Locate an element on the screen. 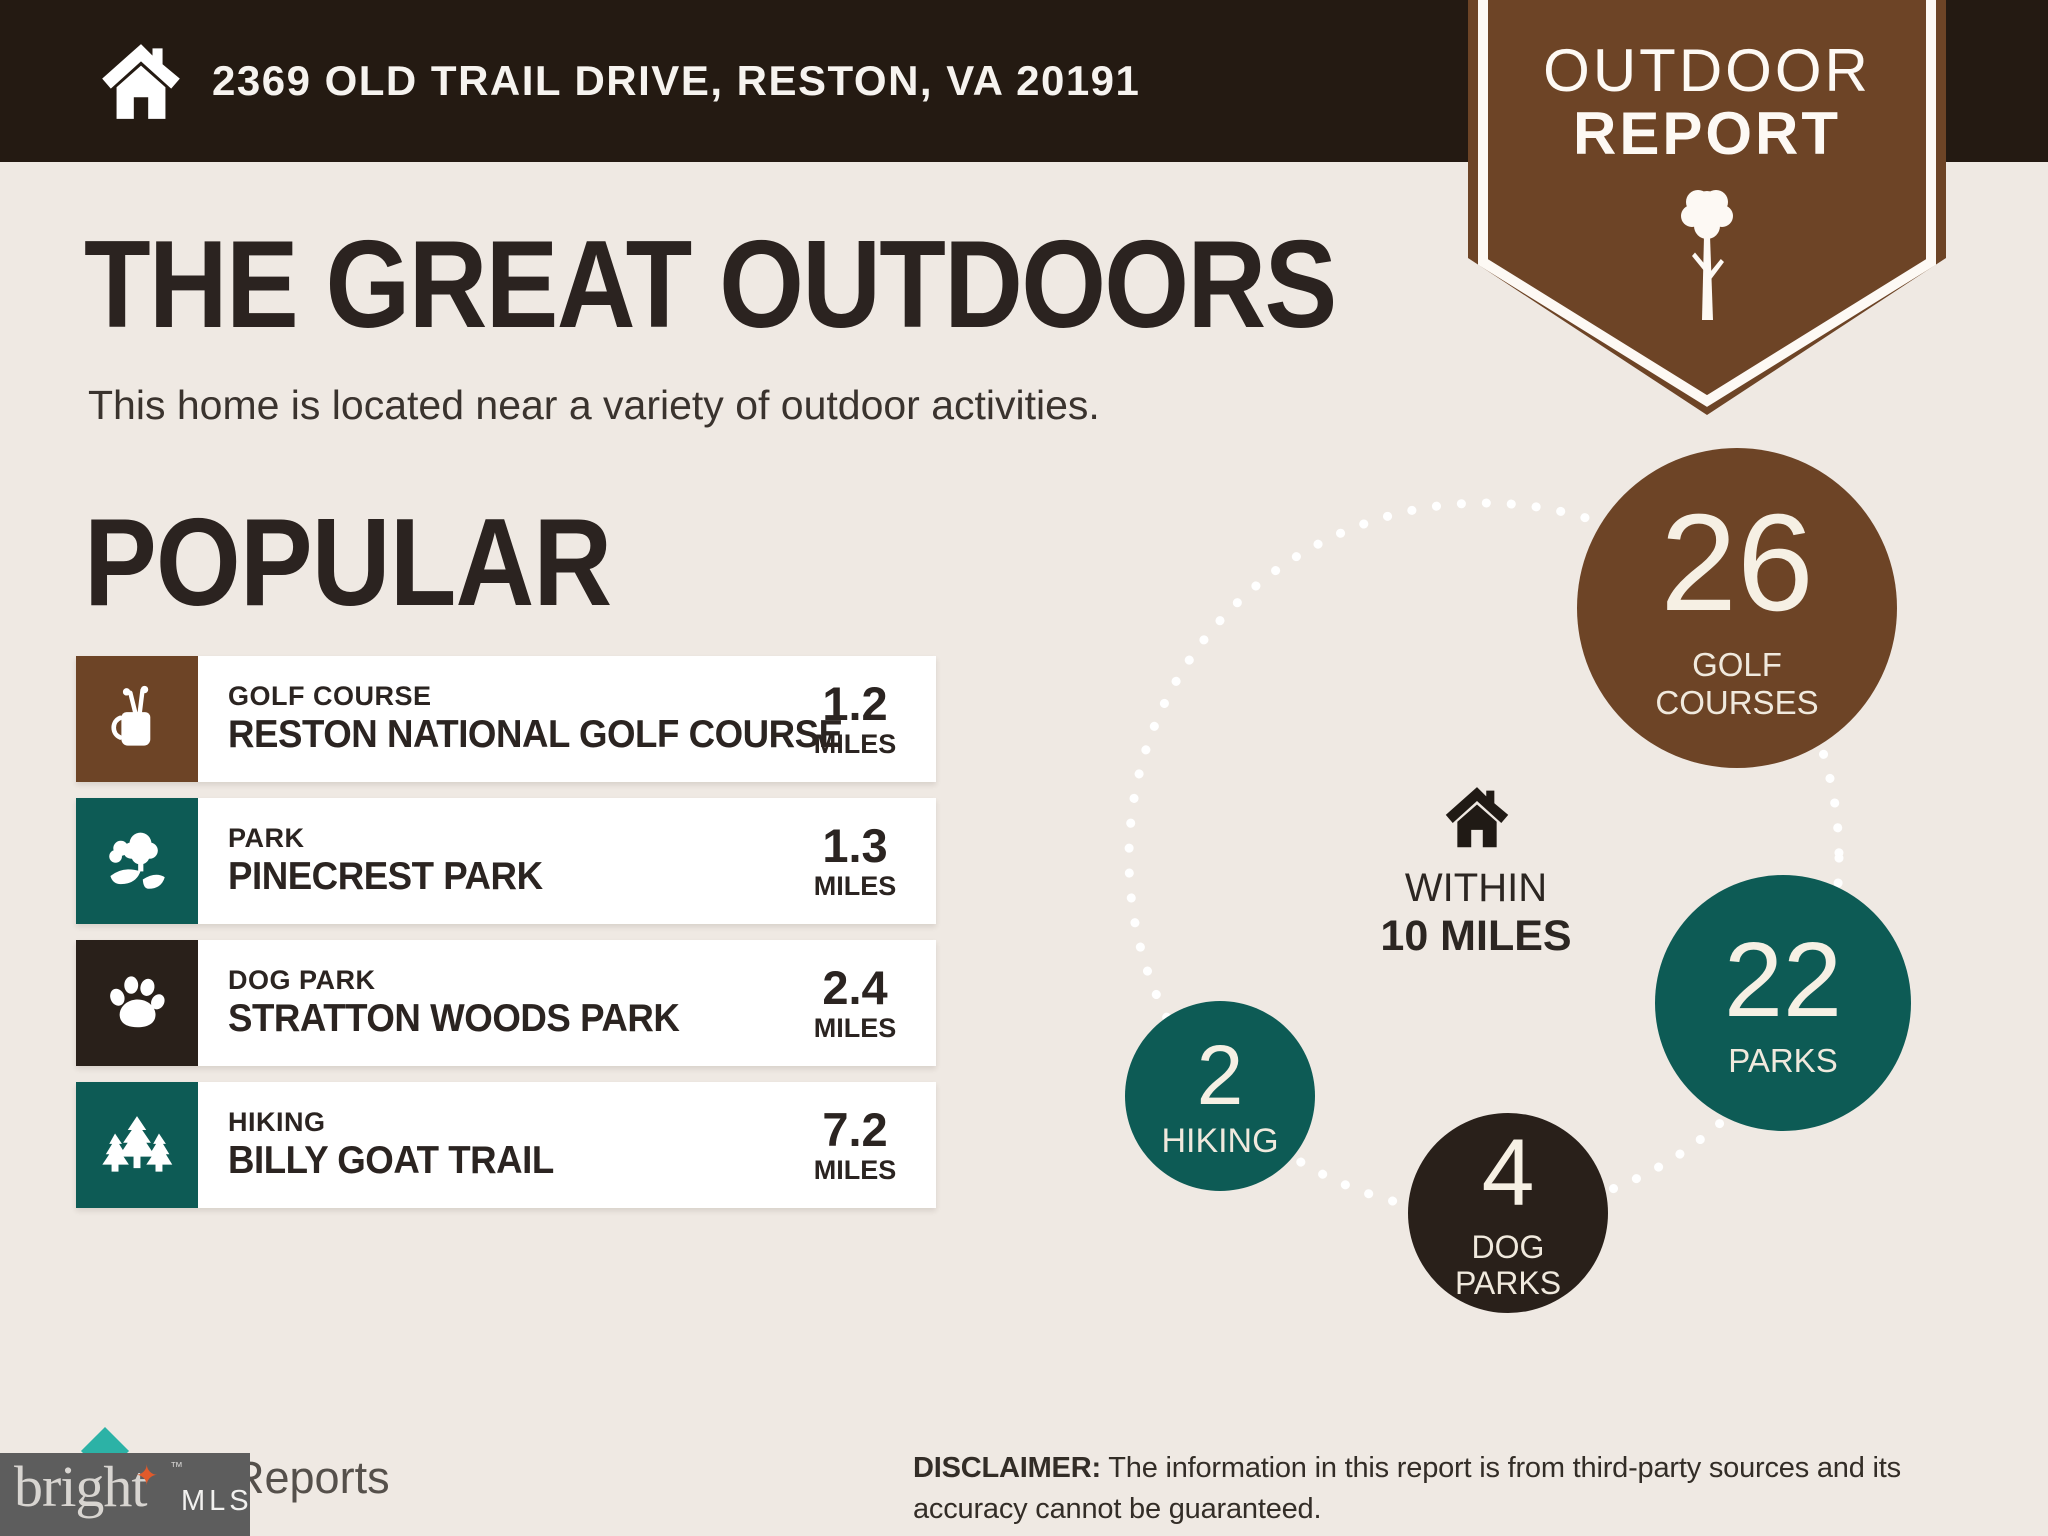  paw-print-icon is located at coordinates (137, 1002).